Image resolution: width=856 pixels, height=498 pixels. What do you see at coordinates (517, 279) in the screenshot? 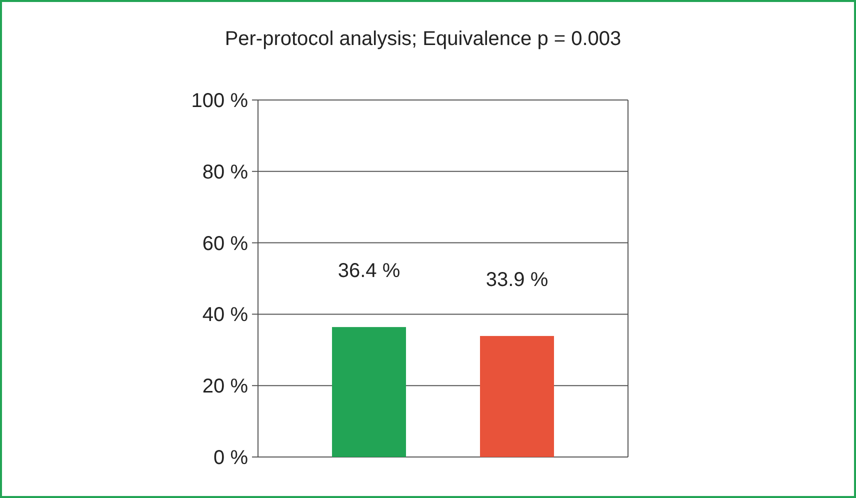
I see `data-label: 33.9 %` at bounding box center [517, 279].